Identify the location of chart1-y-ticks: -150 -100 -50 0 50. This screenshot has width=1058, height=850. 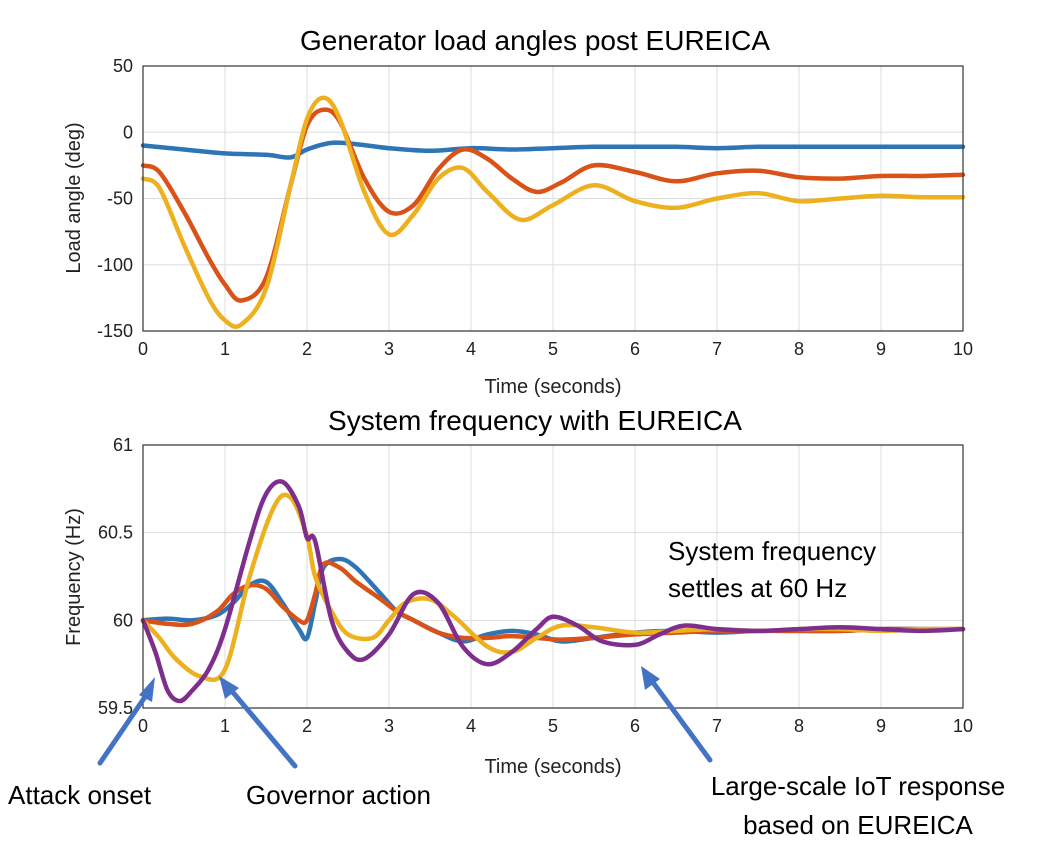
(115, 198).